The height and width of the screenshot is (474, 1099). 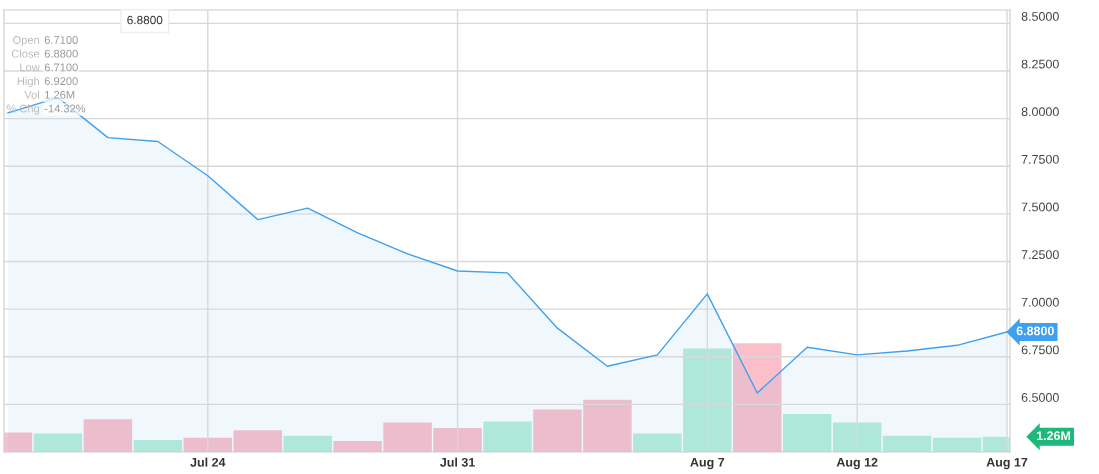 What do you see at coordinates (1040, 207) in the screenshot?
I see `y-tick-label: 7.5000` at bounding box center [1040, 207].